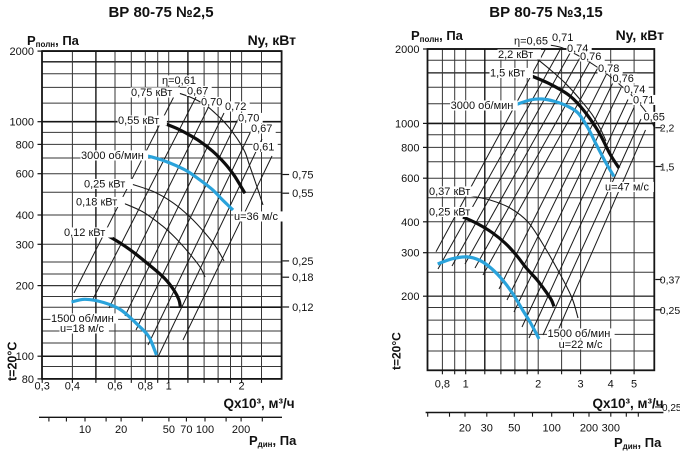 This screenshot has height=461, width=680. Describe the element at coordinates (42, 387) in the screenshot. I see `svg-text: 0,3` at that location.